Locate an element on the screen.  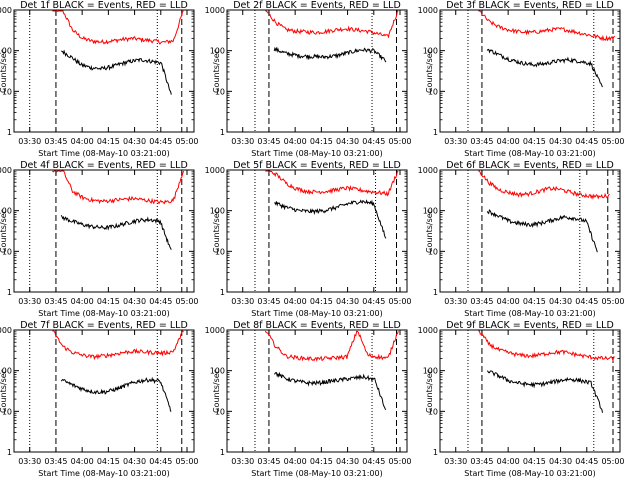
panel-title: Det 3f BLACK = Events, RED = LLD is located at coordinates (530, 5).